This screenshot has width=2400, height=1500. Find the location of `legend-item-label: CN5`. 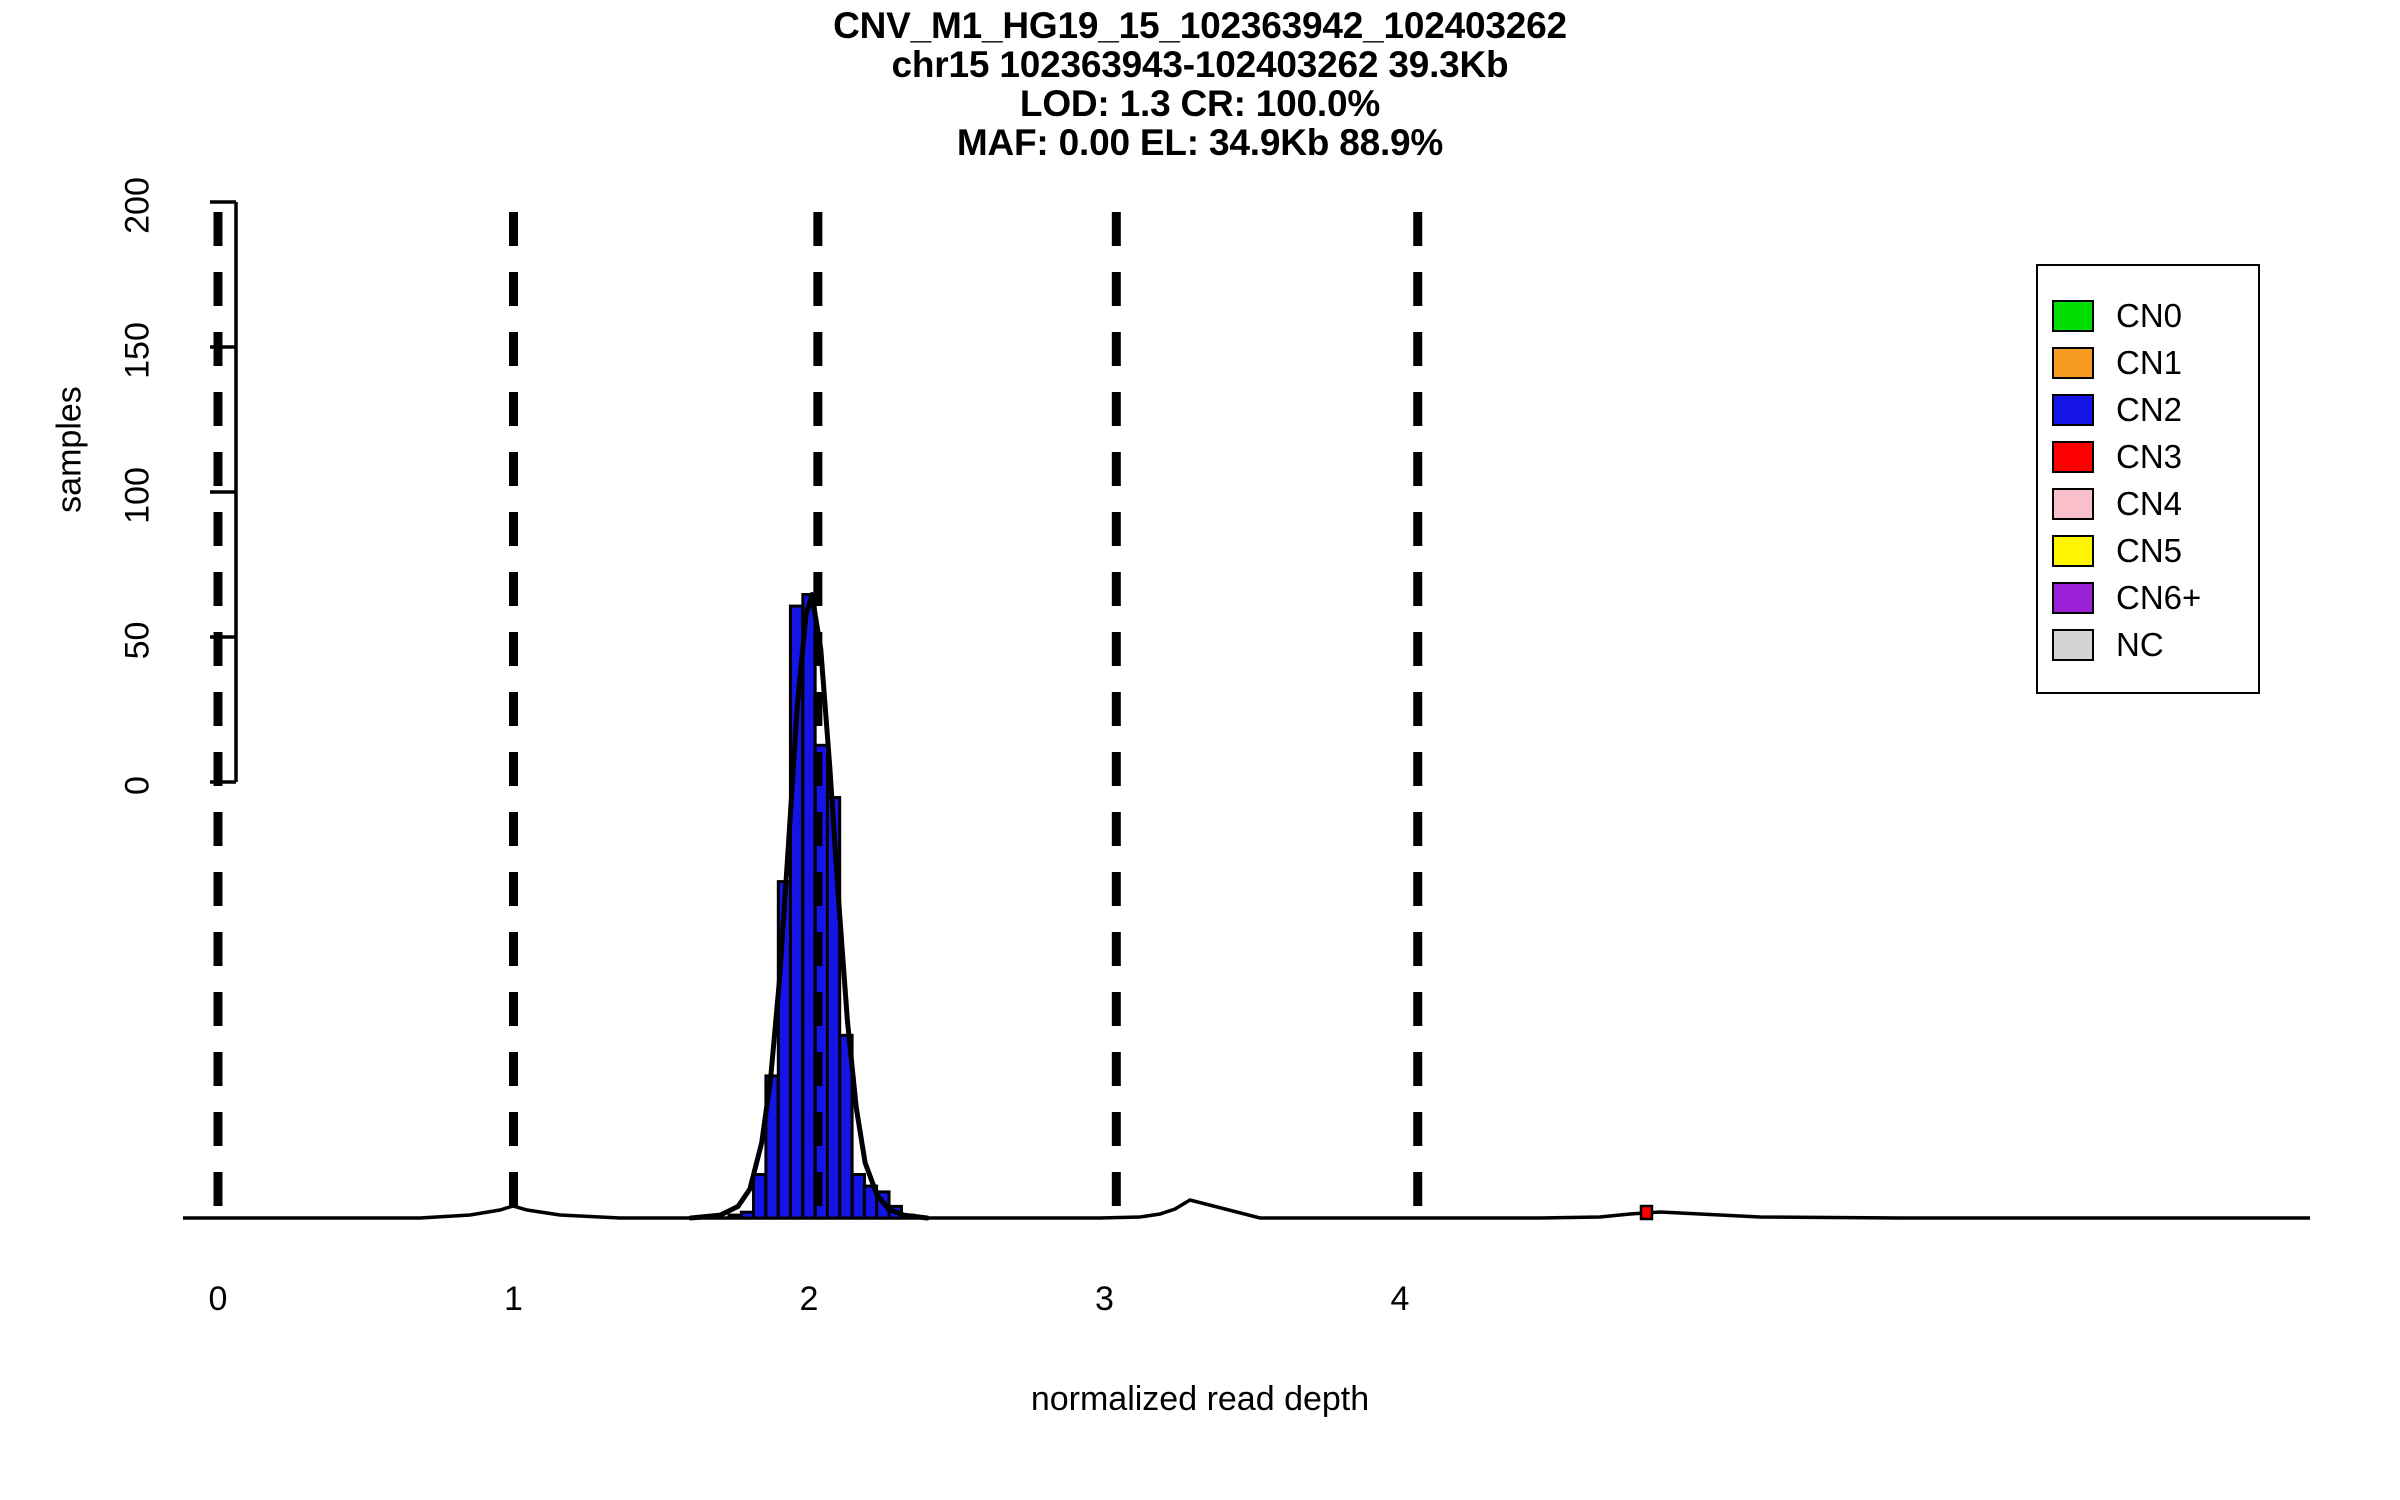

legend-item-label: CN5 is located at coordinates (2149, 550).